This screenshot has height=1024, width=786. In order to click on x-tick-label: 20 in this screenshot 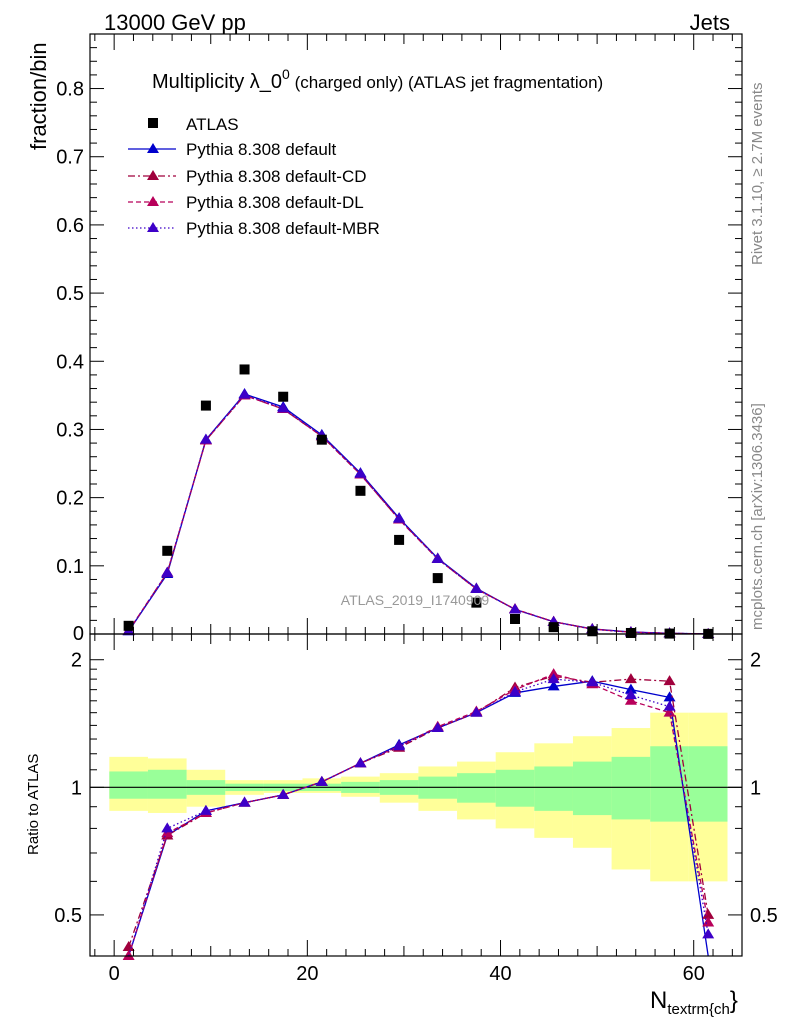, I will do `click(307, 974)`.